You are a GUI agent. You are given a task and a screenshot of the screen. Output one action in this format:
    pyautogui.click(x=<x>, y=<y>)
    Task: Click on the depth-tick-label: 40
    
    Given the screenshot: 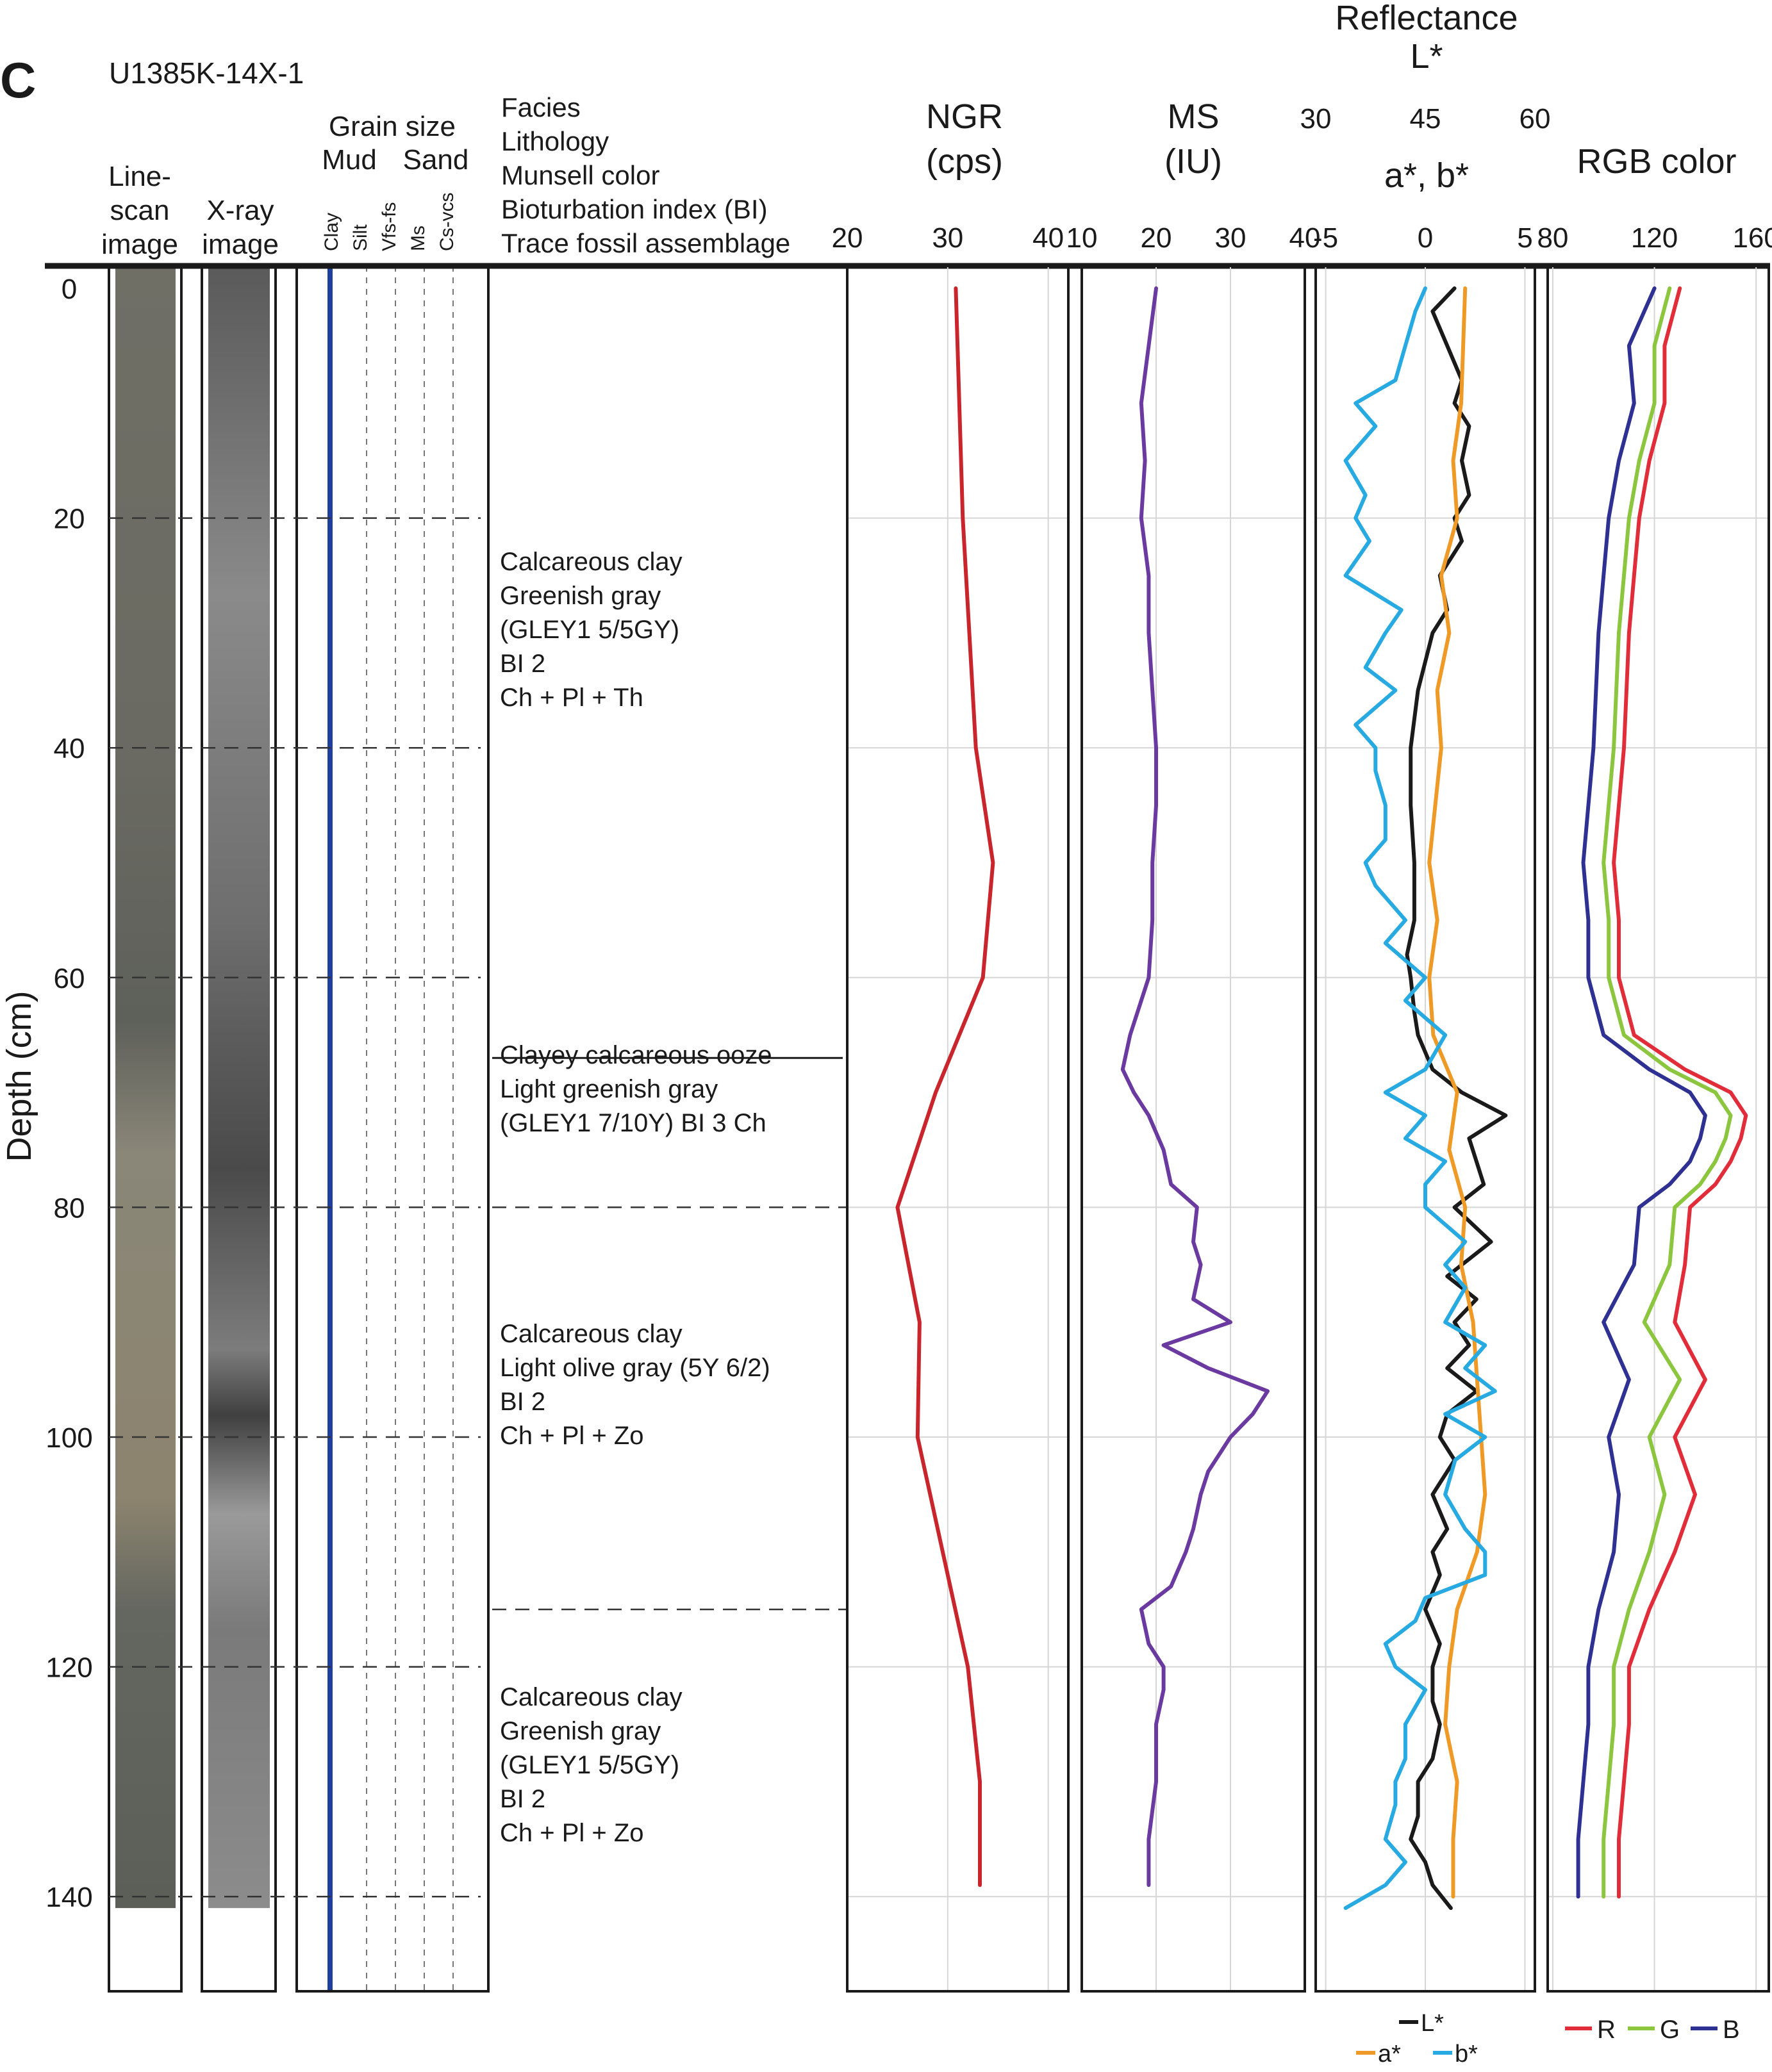 What is the action you would take?
    pyautogui.click(x=69, y=748)
    